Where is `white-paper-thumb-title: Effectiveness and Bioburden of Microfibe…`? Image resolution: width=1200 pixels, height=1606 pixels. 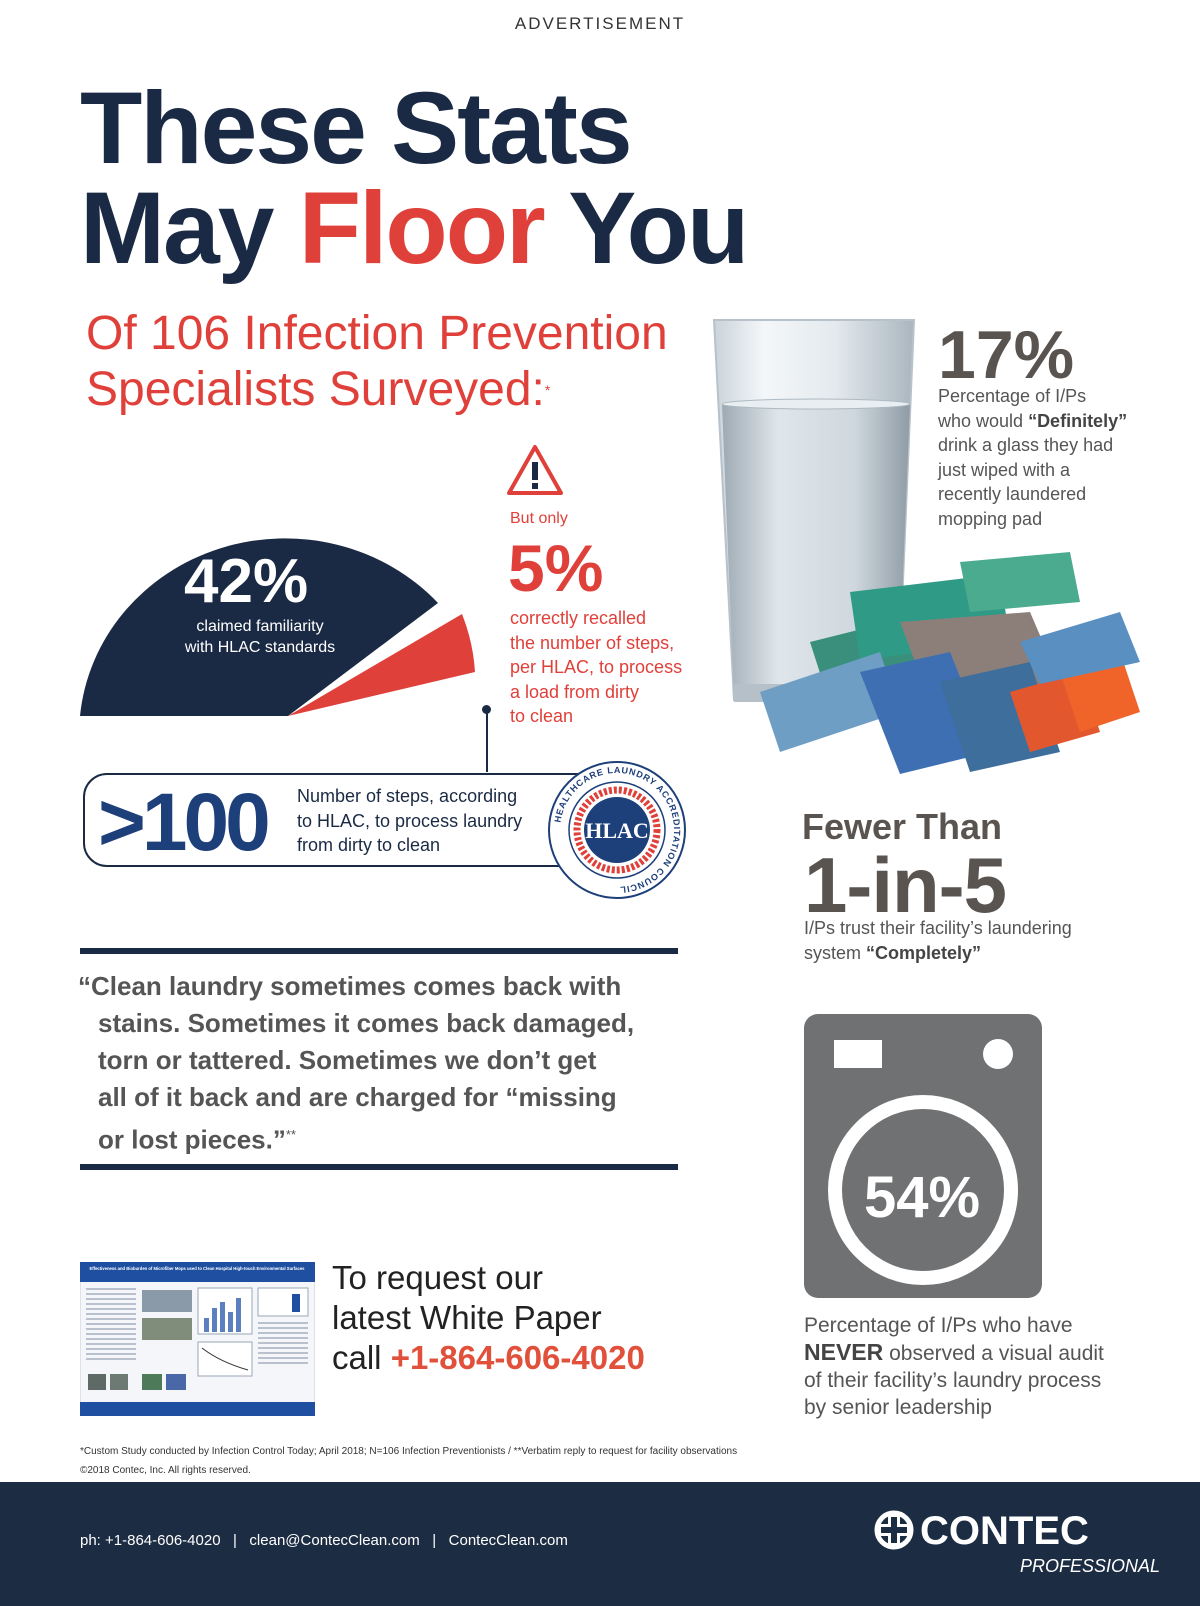 white-paper-thumb-title: Effectiveness and Bioburden of Microfibe… is located at coordinates (198, 1268).